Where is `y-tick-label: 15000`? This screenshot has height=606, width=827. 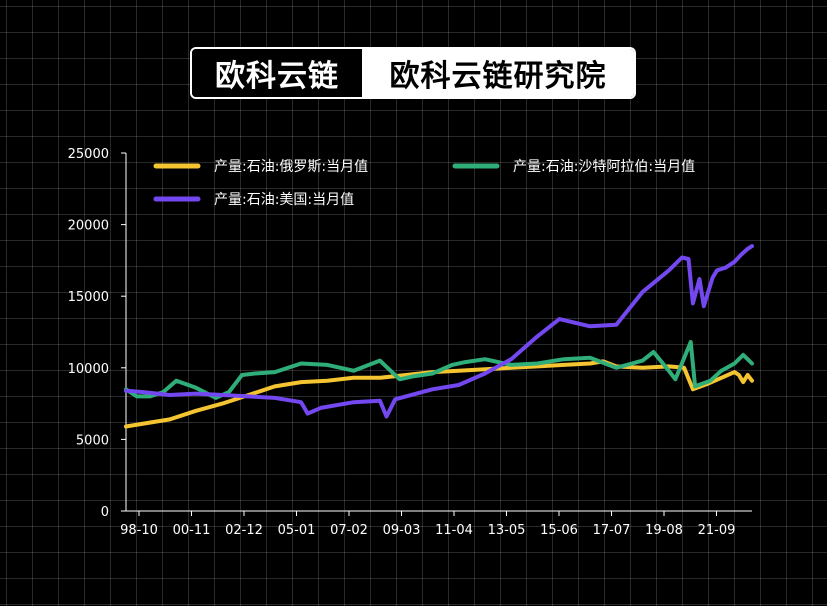
y-tick-label: 15000 is located at coordinates (88, 297).